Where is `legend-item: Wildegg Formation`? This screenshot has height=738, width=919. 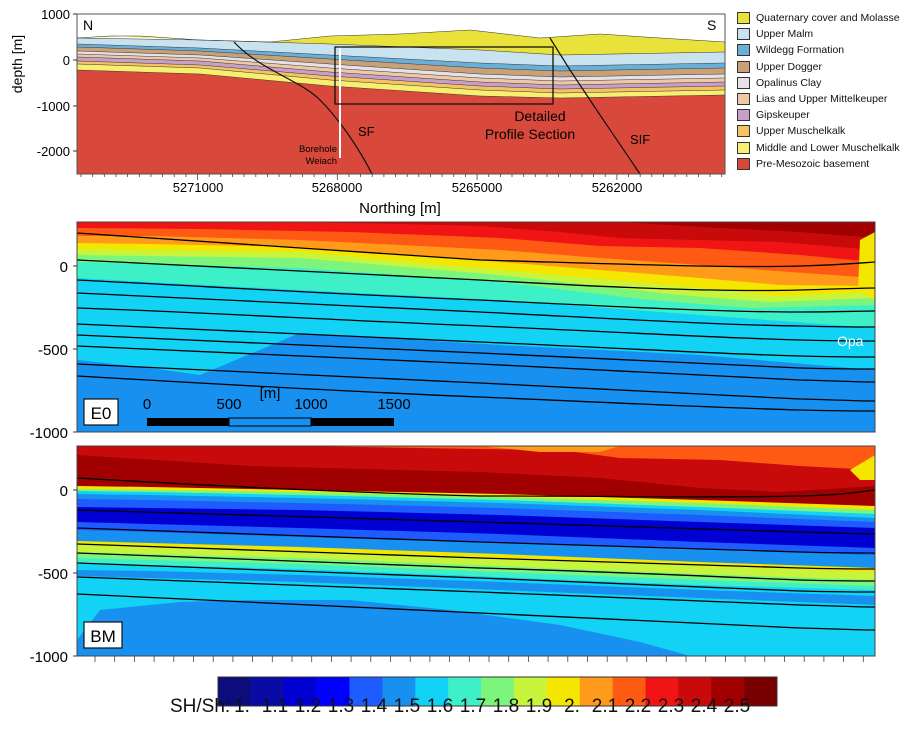
legend-item: Wildegg Formation is located at coordinates (828, 50).